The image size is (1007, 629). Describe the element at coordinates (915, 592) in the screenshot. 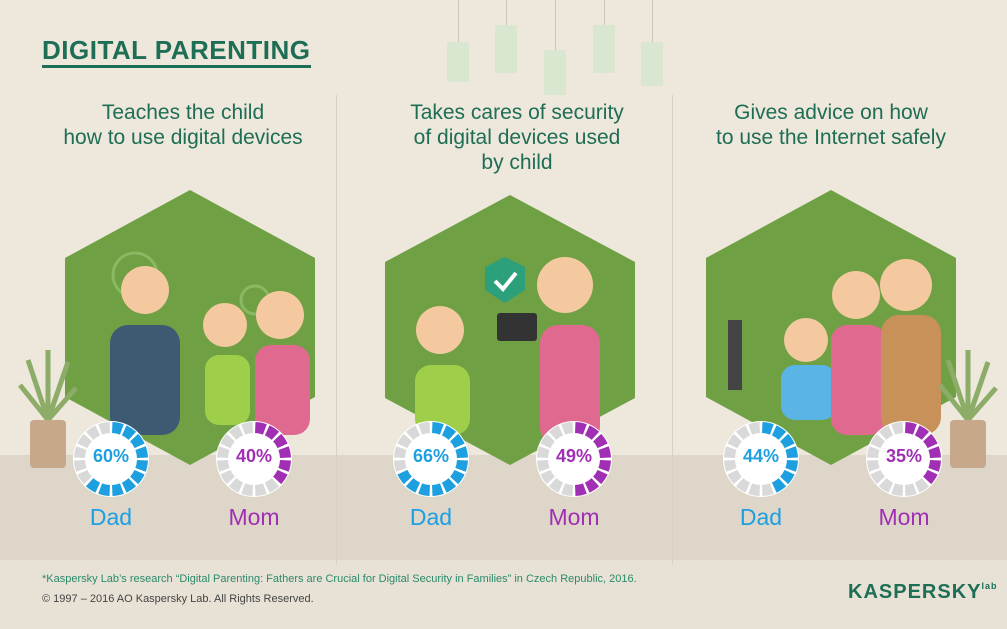

I see `logo-text: KASPERSKY` at that location.